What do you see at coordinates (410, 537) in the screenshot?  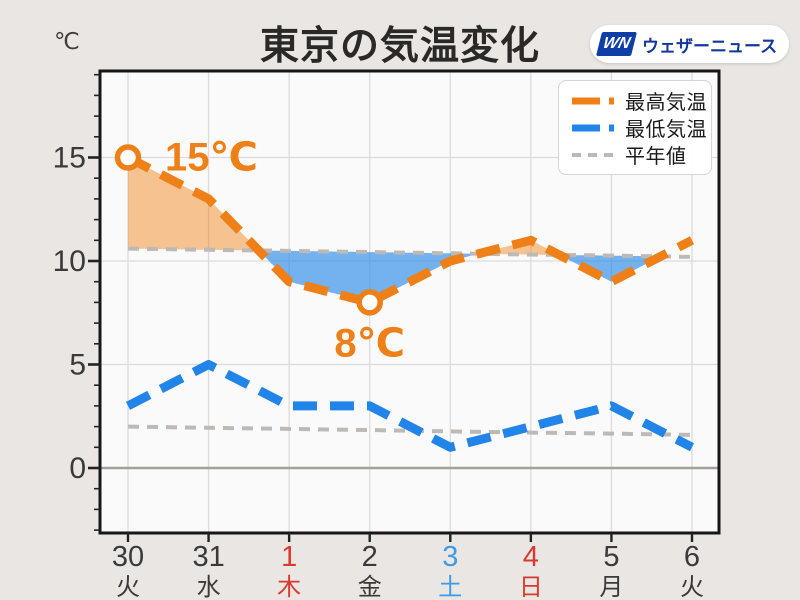 I see `x-axis-ticks` at bounding box center [410, 537].